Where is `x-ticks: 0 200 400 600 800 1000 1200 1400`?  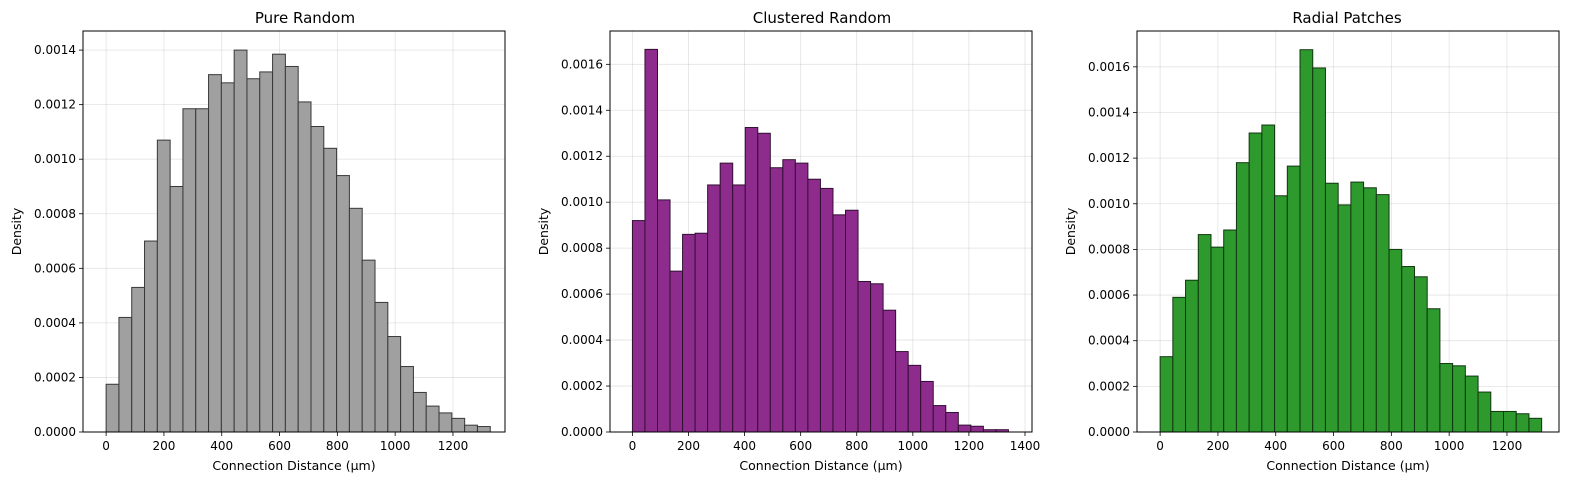 x-ticks: 0 200 400 600 800 1000 1200 1400 is located at coordinates (835, 442).